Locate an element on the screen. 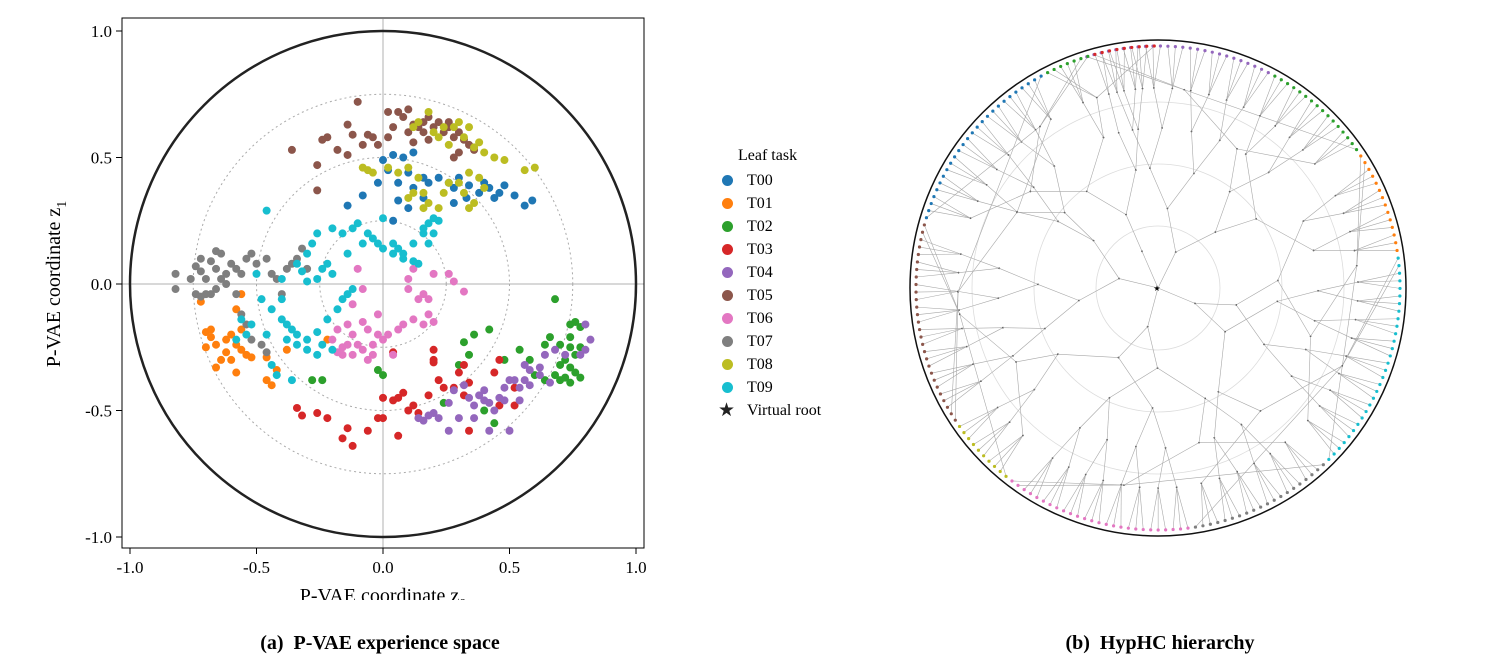  y-axis-label: P-VAE coordinate z1 is located at coordinates (56, 284).